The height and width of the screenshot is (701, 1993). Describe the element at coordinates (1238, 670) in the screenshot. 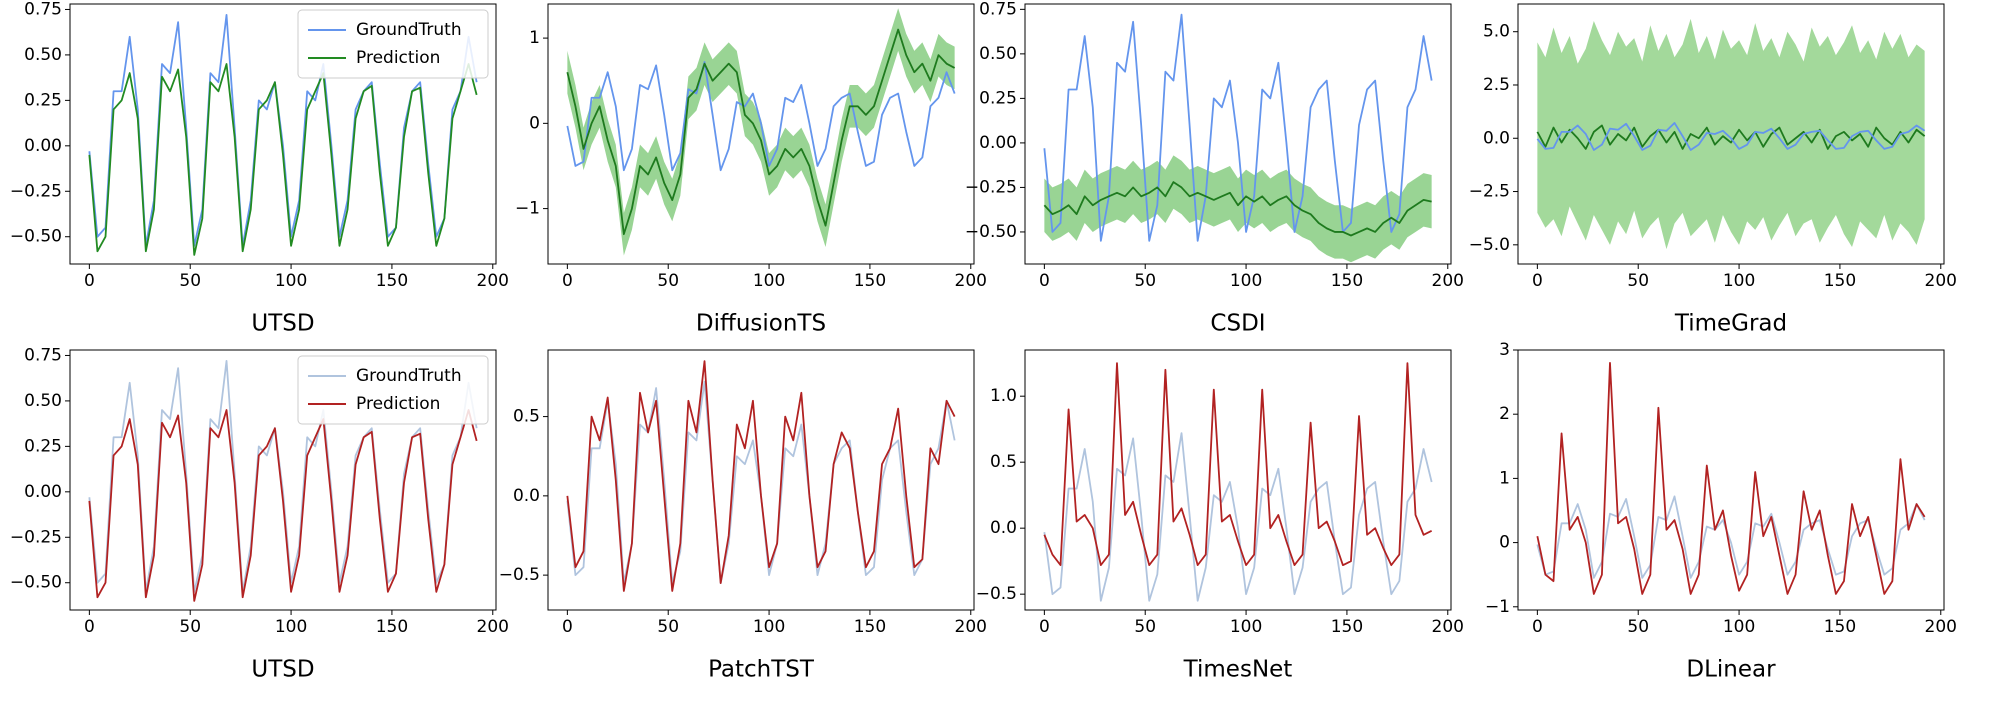

I see `x-axis-label: TimesNet` at that location.